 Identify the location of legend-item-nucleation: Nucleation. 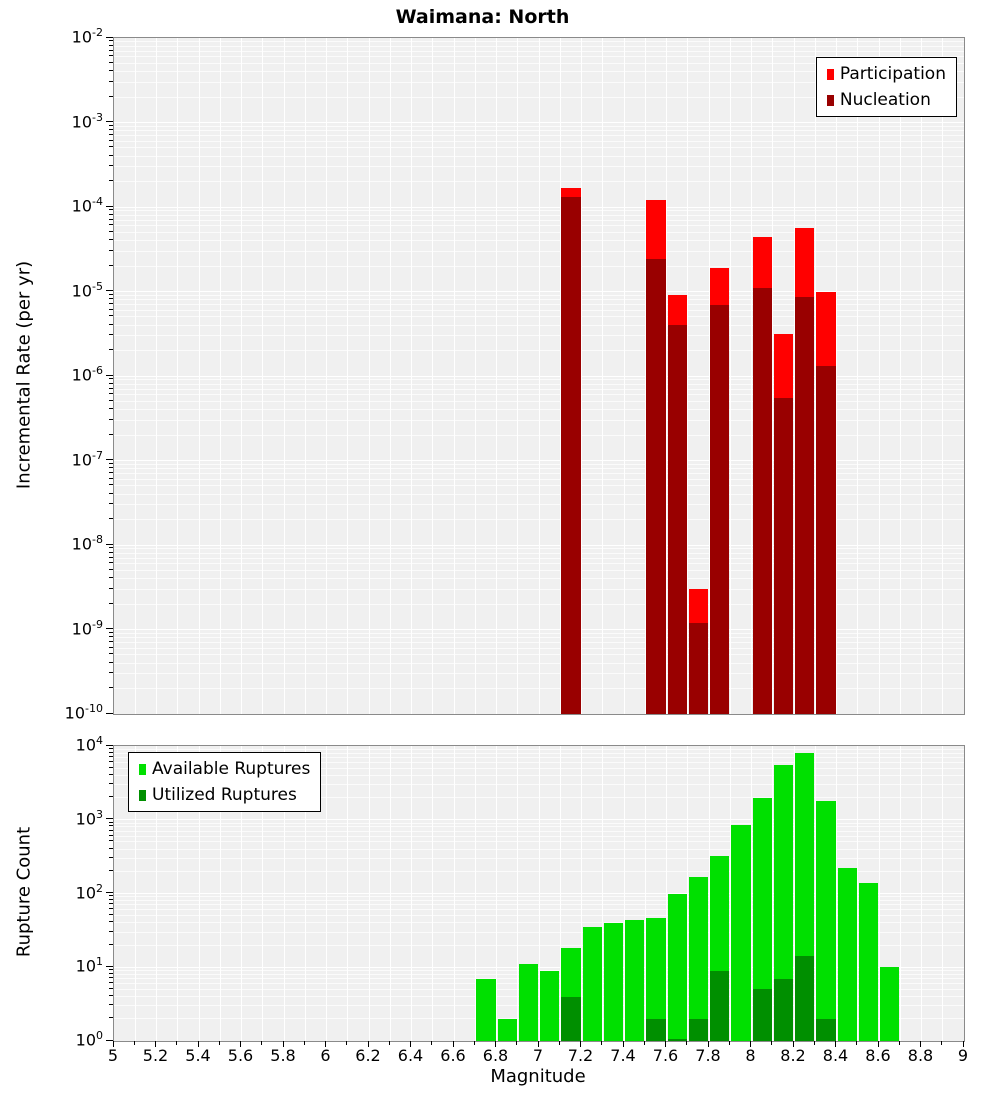
(886, 100).